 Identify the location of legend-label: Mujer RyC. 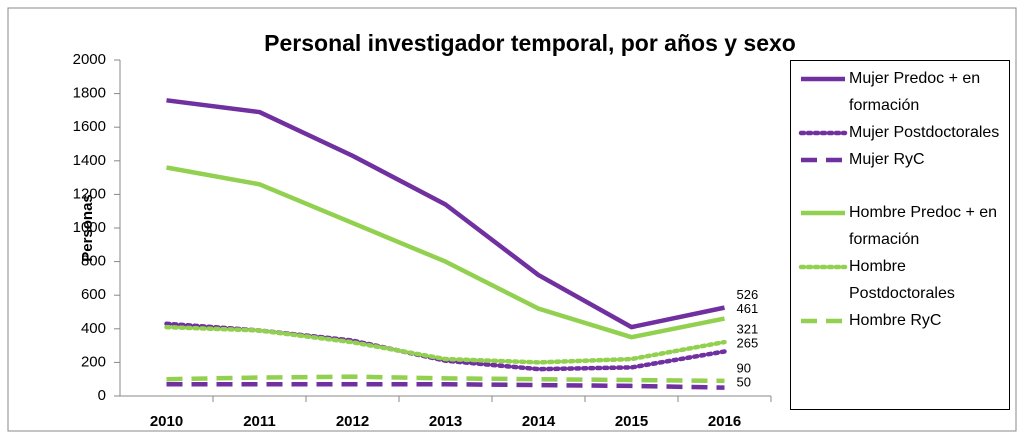
(887, 159).